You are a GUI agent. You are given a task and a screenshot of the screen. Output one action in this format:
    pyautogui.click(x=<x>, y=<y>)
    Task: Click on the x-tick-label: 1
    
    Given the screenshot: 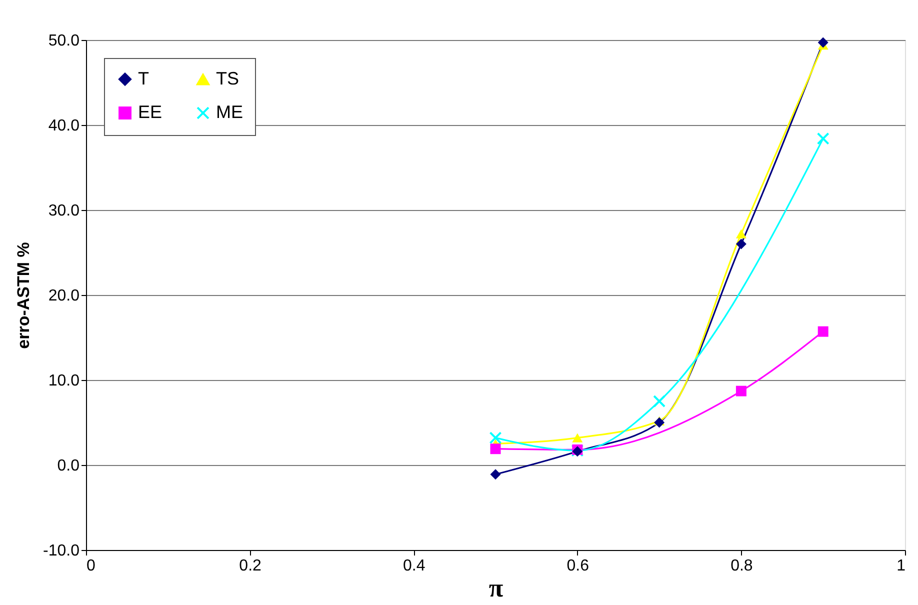 What is the action you would take?
    pyautogui.click(x=901, y=566)
    